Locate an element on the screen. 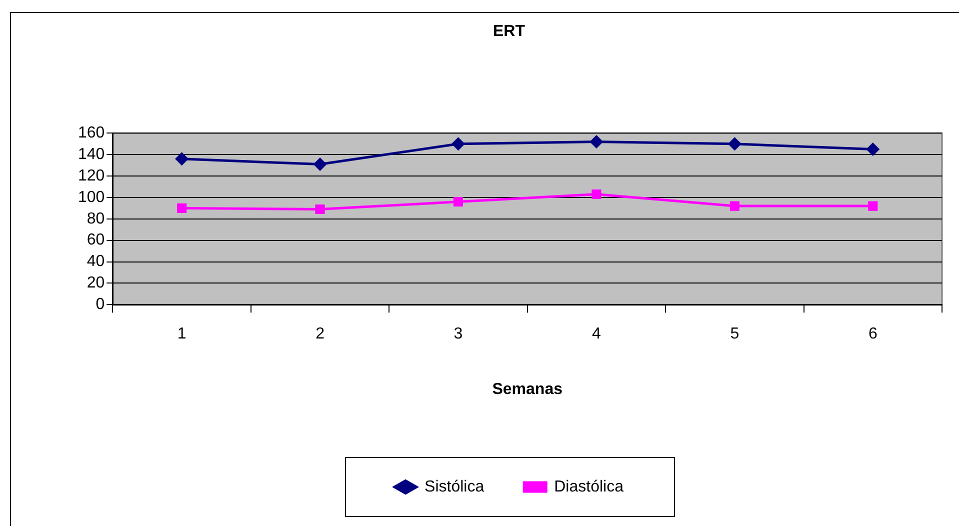 Image resolution: width=960 pixels, height=527 pixels. x-tick-label: 3 is located at coordinates (458, 334).